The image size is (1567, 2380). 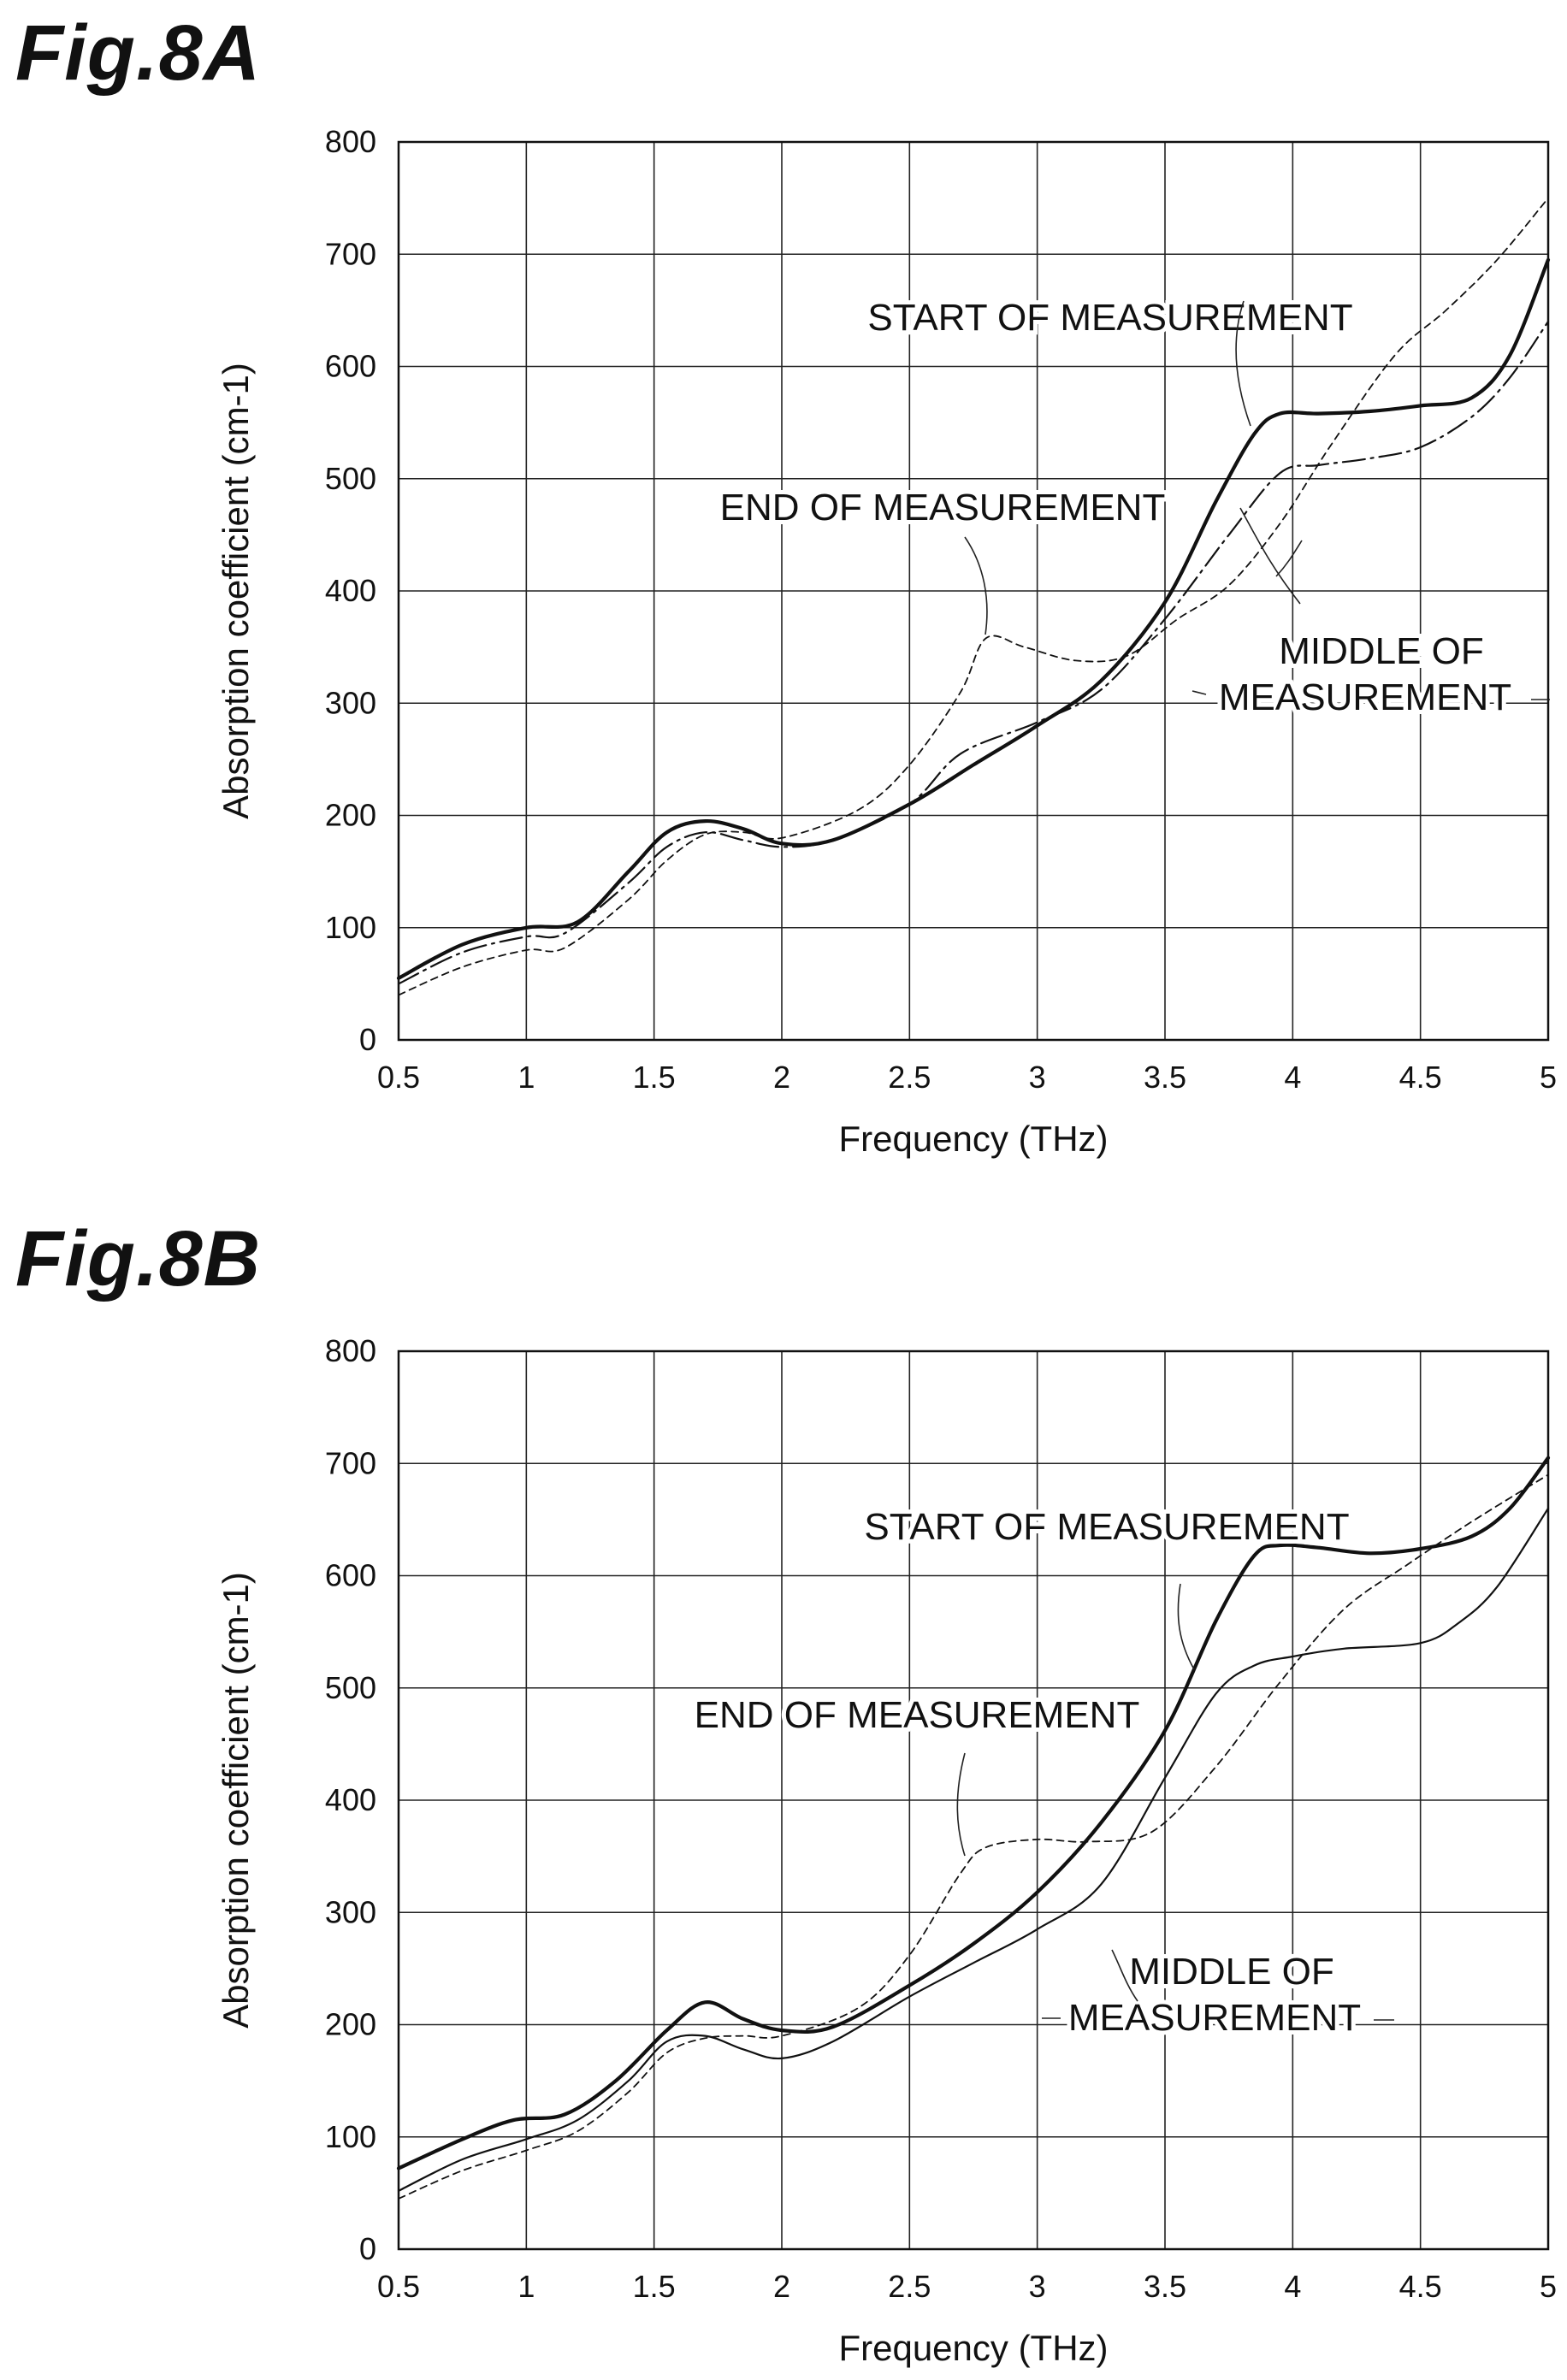 I want to click on figure-a-title: Fig.8A, so click(x=138, y=53).